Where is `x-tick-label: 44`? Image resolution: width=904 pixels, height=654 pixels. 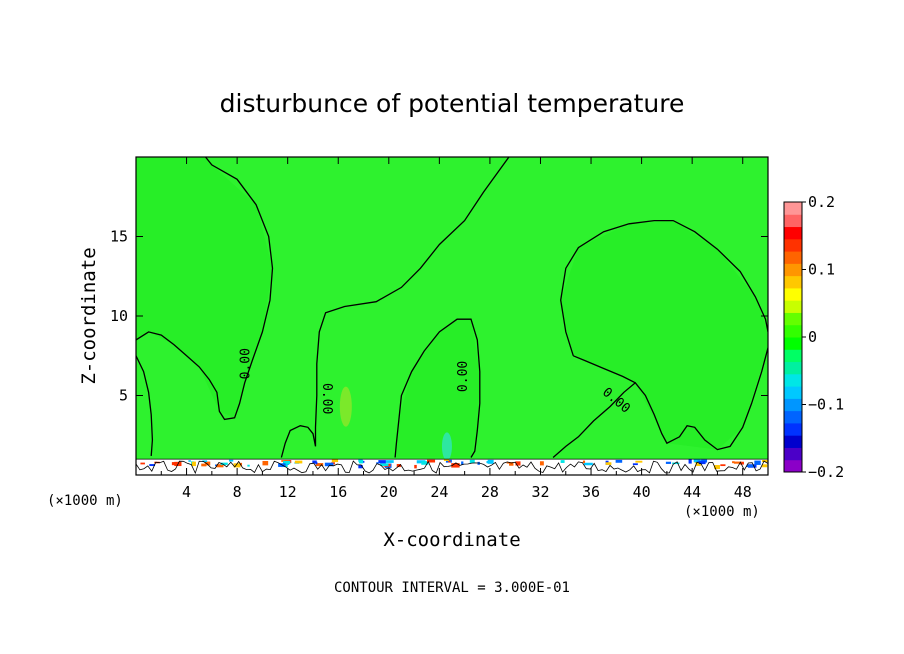 x-tick-label: 44 is located at coordinates (692, 492).